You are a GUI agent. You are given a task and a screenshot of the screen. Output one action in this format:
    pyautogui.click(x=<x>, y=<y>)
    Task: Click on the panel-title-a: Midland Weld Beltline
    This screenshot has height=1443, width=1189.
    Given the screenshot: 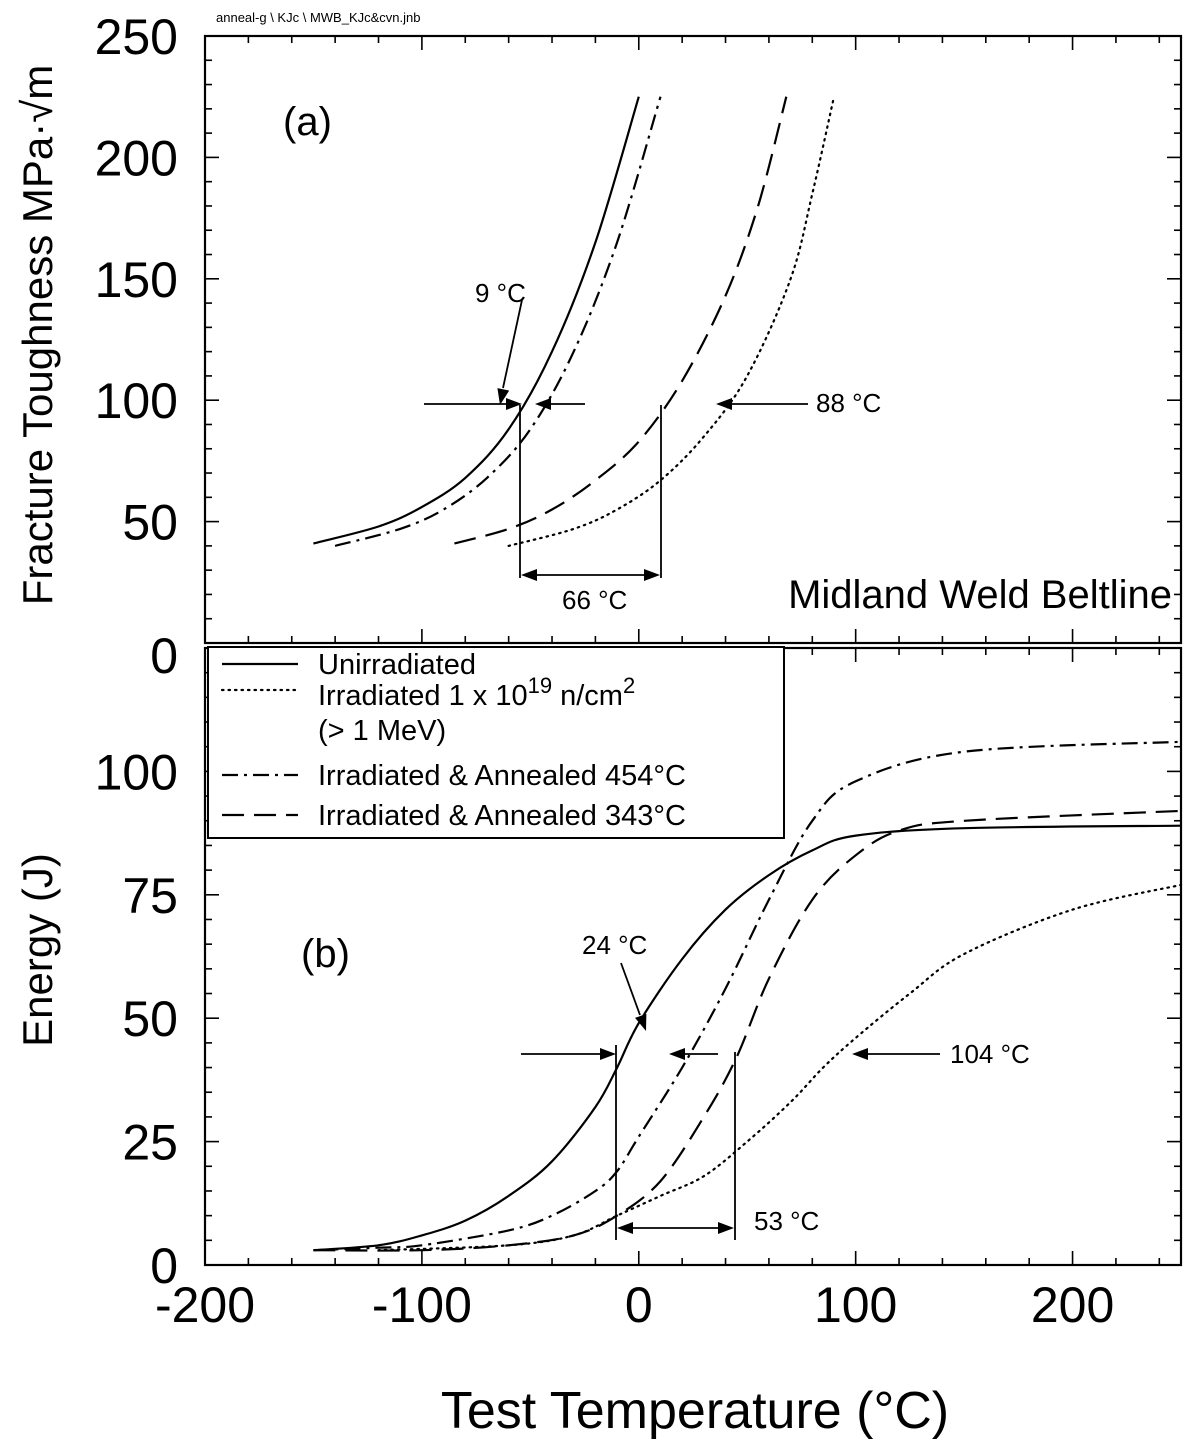 What is the action you would take?
    pyautogui.click(x=980, y=595)
    